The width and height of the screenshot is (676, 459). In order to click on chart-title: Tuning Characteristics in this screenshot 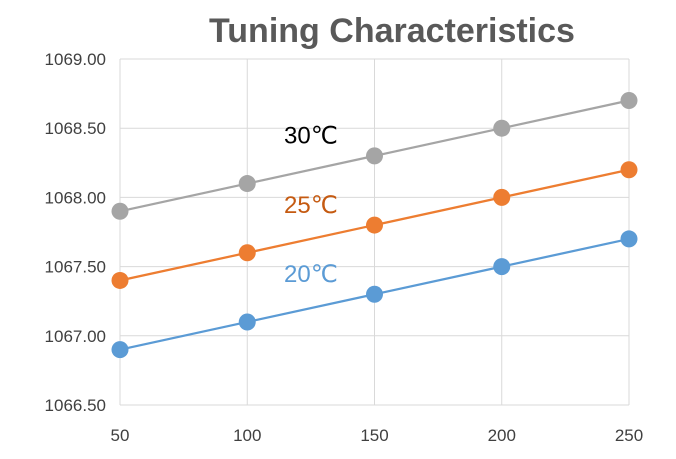, I will do `click(392, 31)`.